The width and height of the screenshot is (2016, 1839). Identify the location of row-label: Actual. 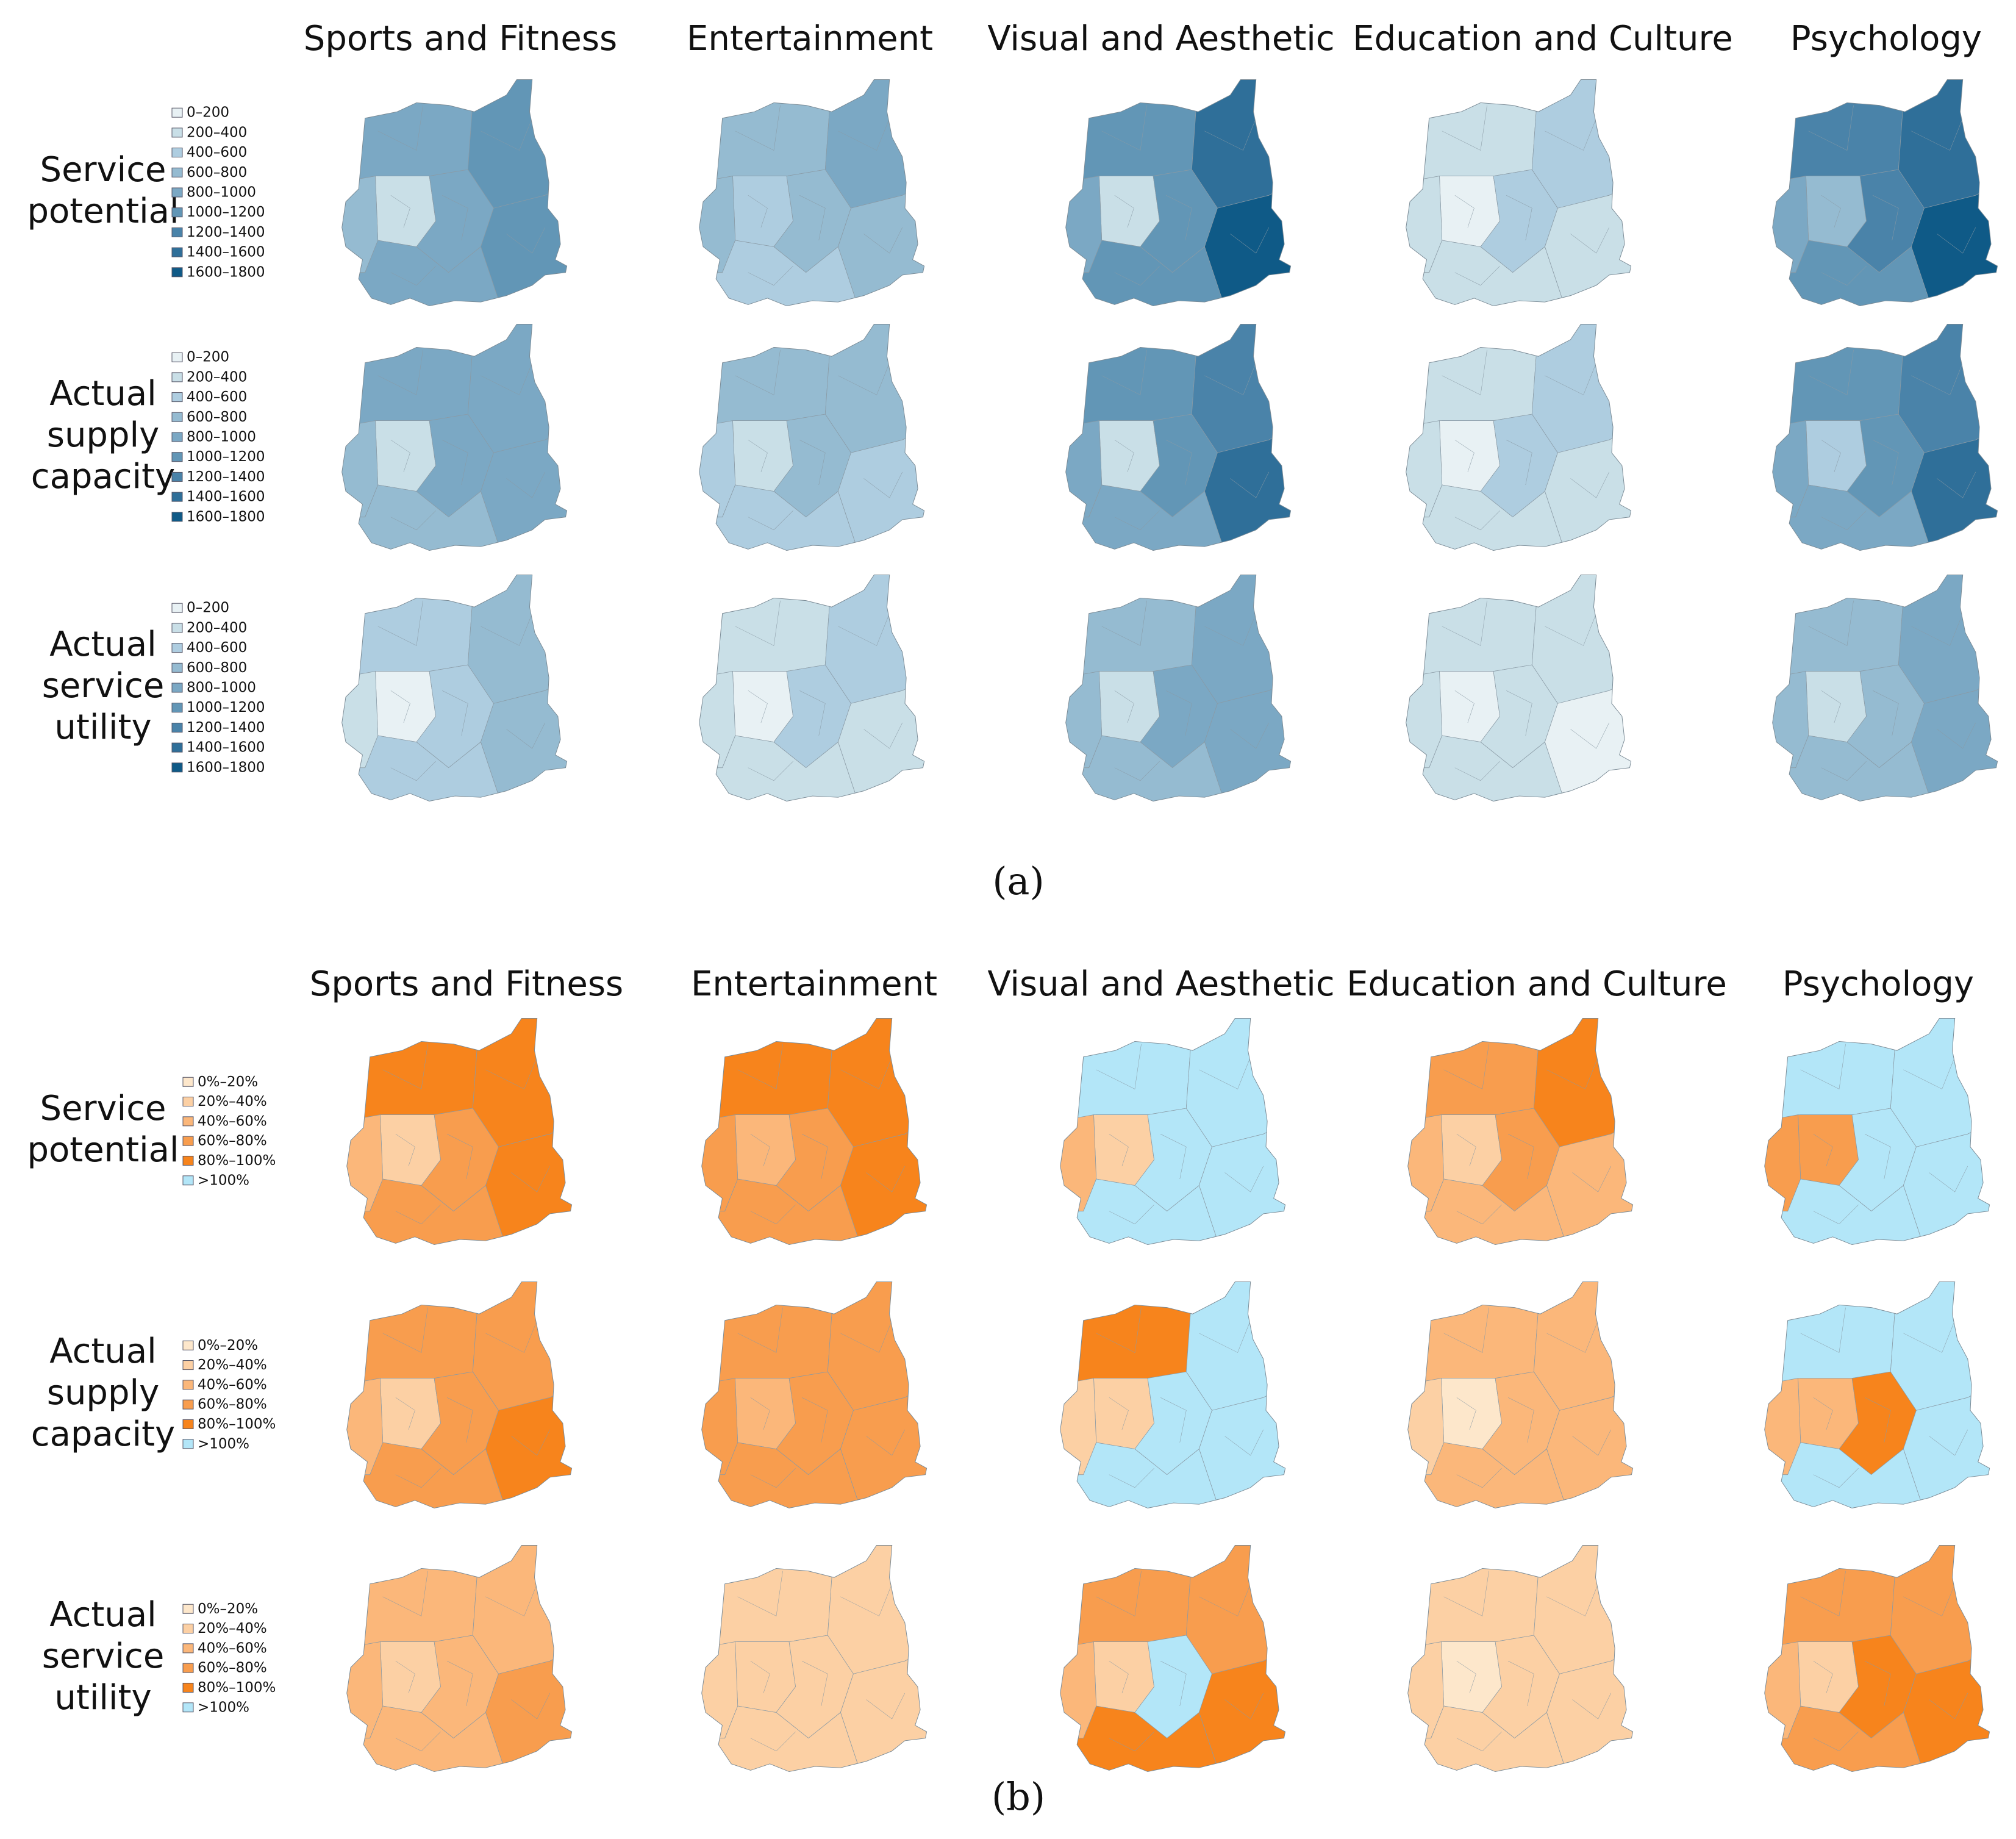
(102, 1351).